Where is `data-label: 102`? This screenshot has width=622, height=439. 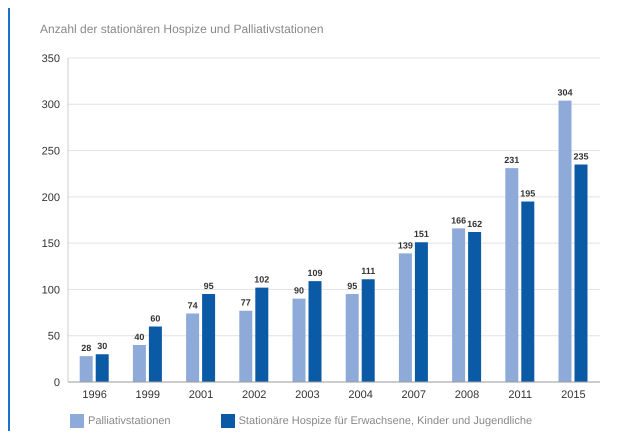 data-label: 102 is located at coordinates (262, 279).